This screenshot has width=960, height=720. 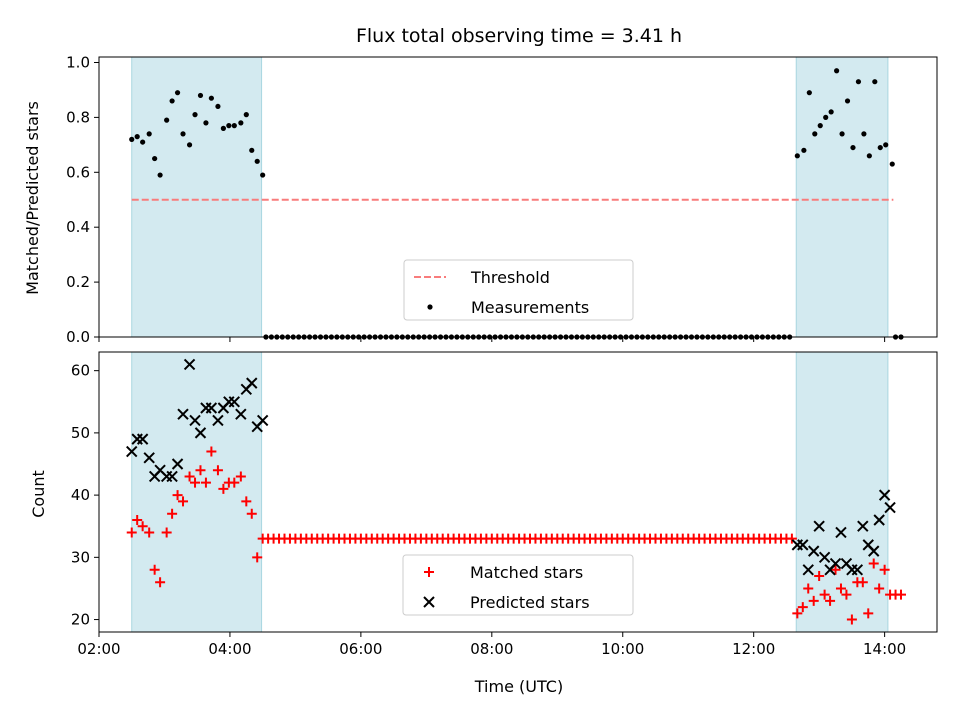 What do you see at coordinates (80, 433) in the screenshot?
I see `y-tick-label: 50` at bounding box center [80, 433].